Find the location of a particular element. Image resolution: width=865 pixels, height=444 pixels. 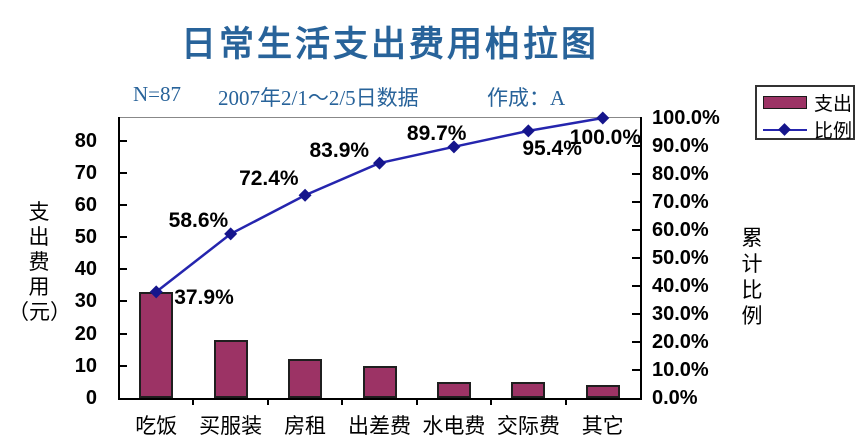

y-right-tick-label: 70.0% is located at coordinates (680, 202).